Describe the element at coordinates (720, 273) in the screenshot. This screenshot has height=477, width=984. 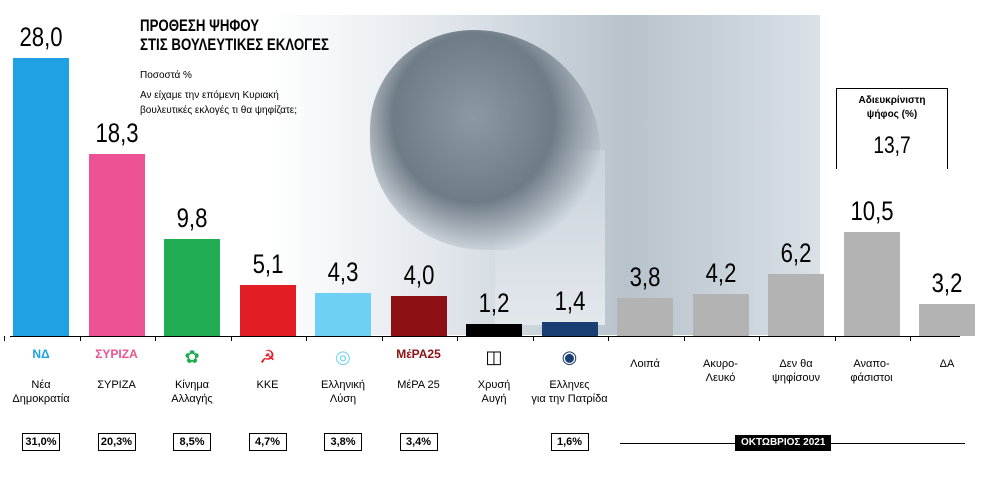
I see `bar-value-label: 4,2` at that location.